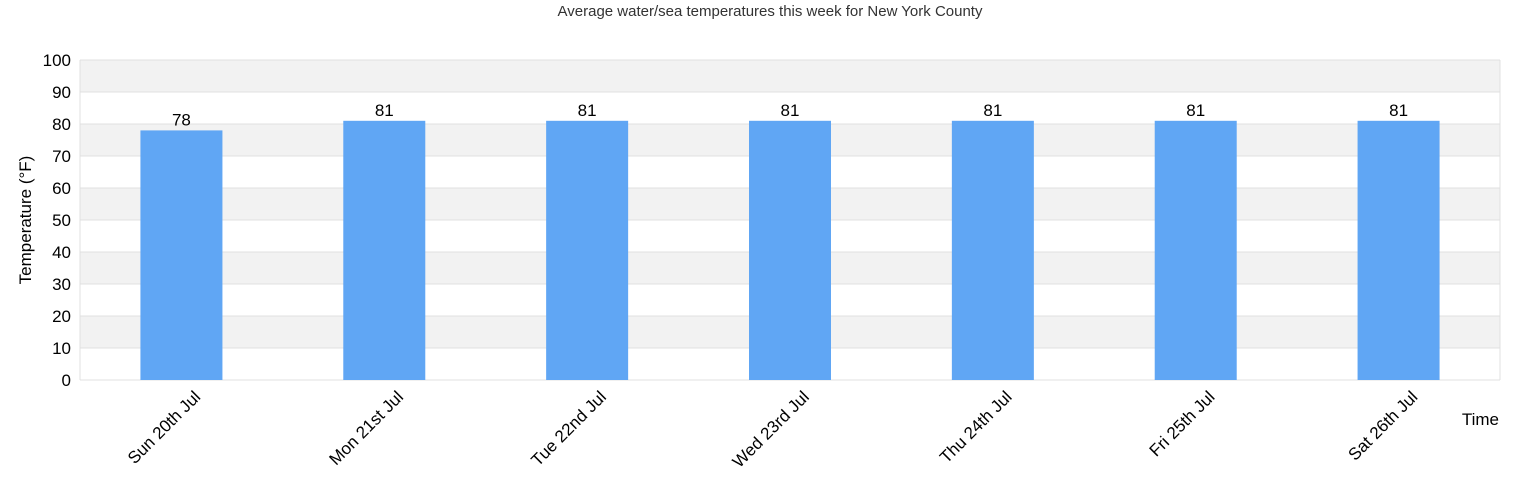  Describe the element at coordinates (568, 428) in the screenshot. I see `x-tick-label: Tue 22nd Jul` at that location.